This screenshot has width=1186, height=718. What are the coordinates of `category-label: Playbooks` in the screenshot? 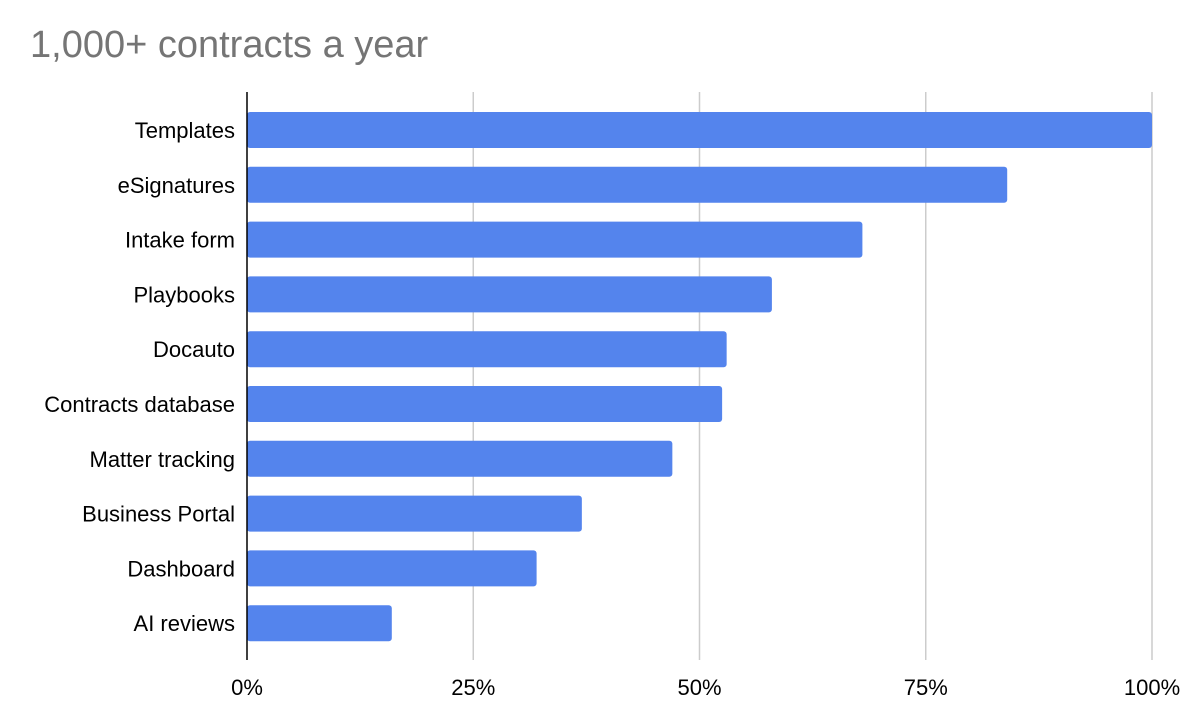 It's located at (184, 294).